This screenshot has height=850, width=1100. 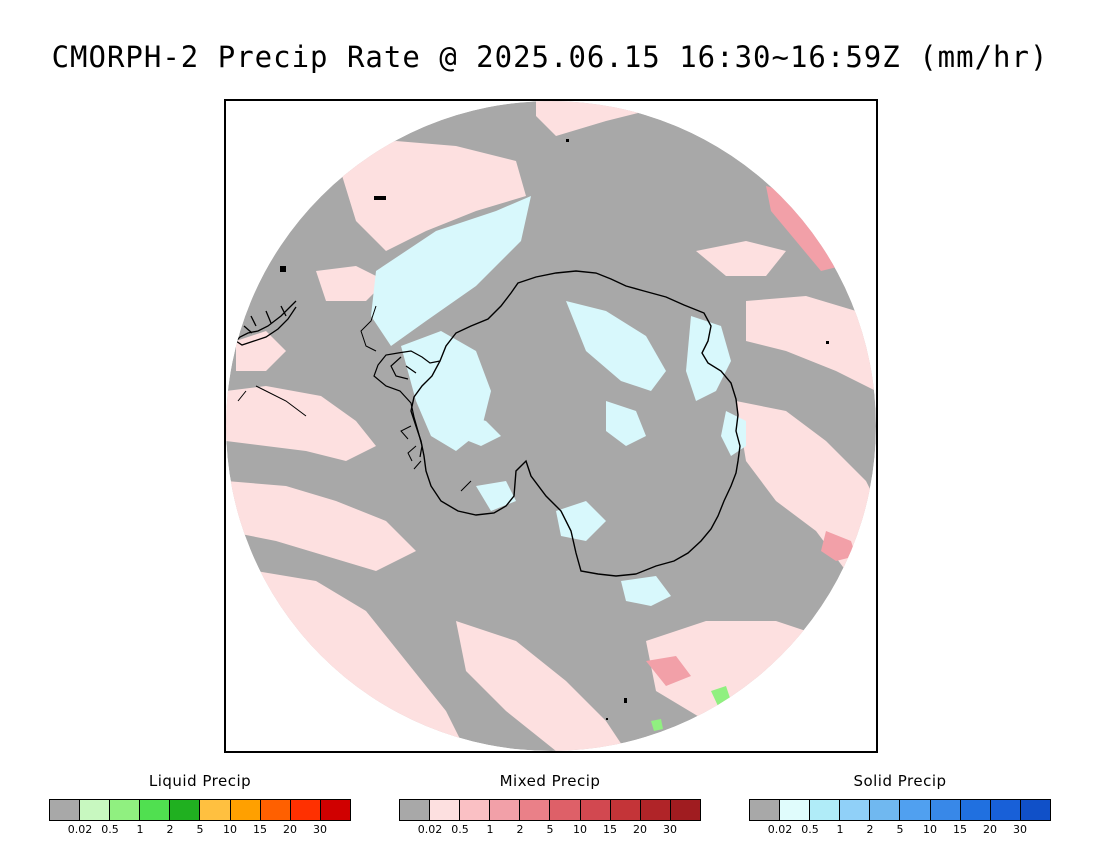 I want to click on legend-ticks-liquid: 0.02 0.5 1 2 5 10 15 20 30, so click(x=200, y=831).